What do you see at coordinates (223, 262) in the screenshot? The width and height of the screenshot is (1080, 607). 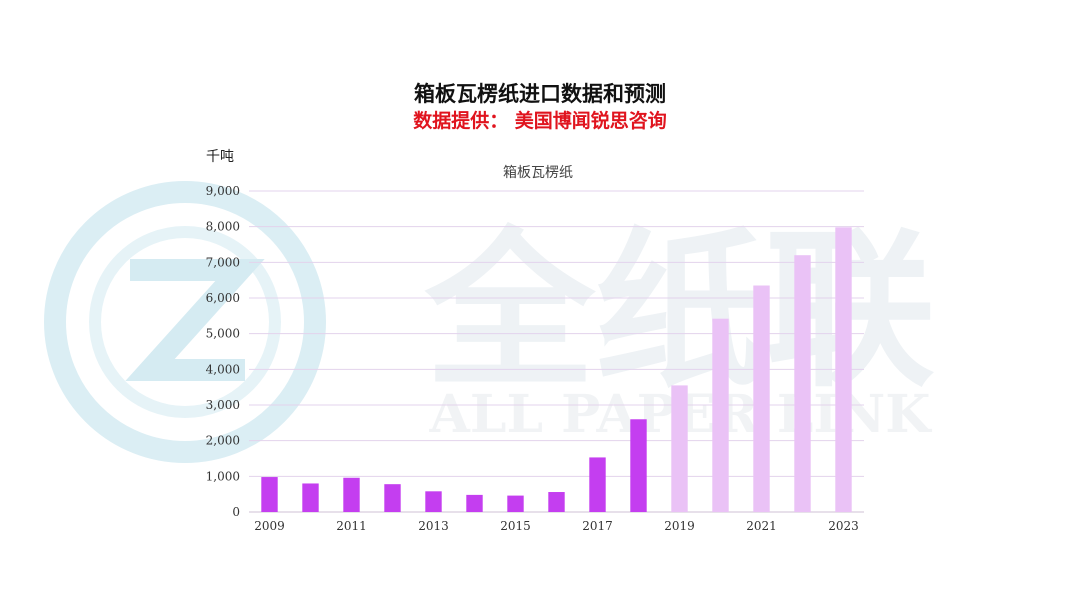 I see `y-tick-label: 7,000` at bounding box center [223, 262].